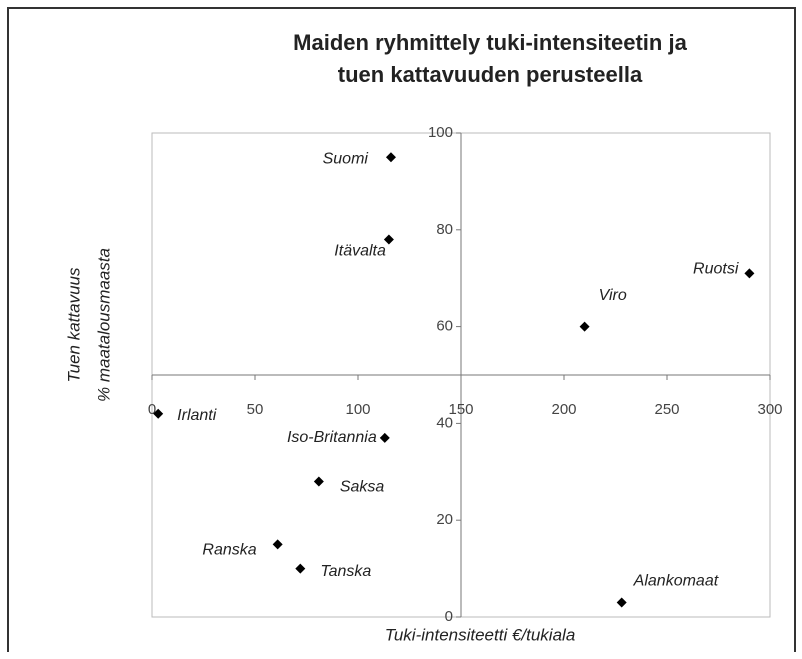  What do you see at coordinates (563, 409) in the screenshot?
I see `x-tick-label: 200` at bounding box center [563, 409].